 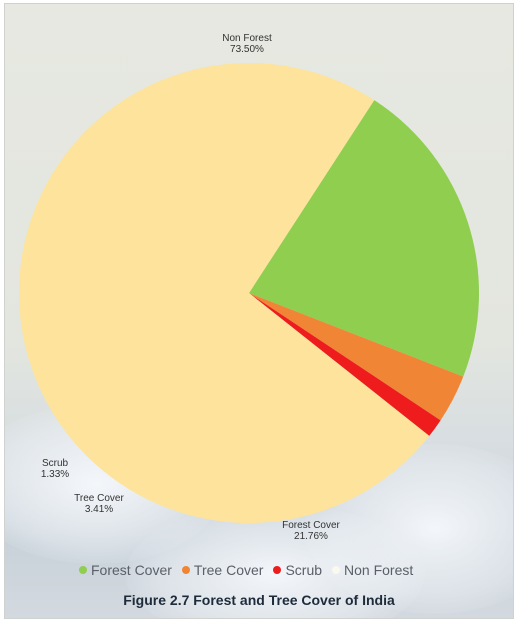 I want to click on slice-label-forest-cover: Forest Cover 21.76%, so click(x=311, y=531).